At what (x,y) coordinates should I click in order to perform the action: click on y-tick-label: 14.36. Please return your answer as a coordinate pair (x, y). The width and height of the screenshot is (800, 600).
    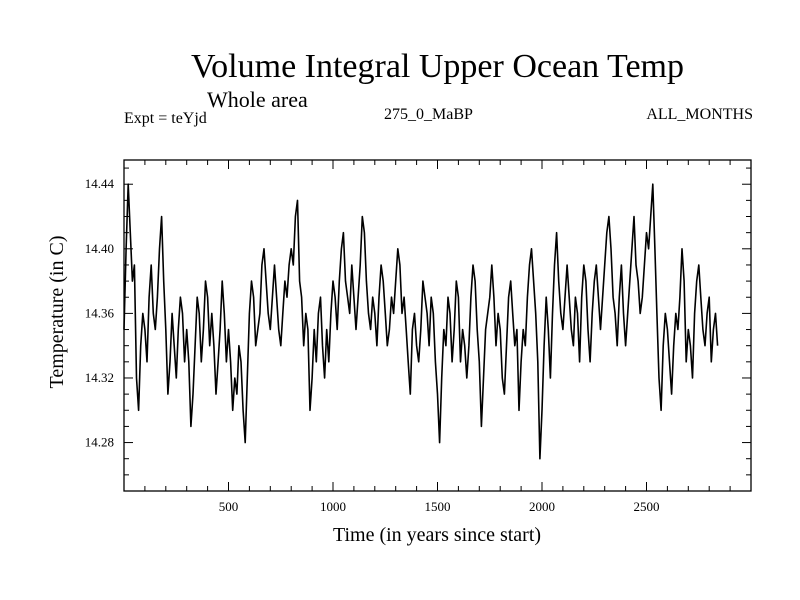
    Looking at the image, I should click on (100, 312).